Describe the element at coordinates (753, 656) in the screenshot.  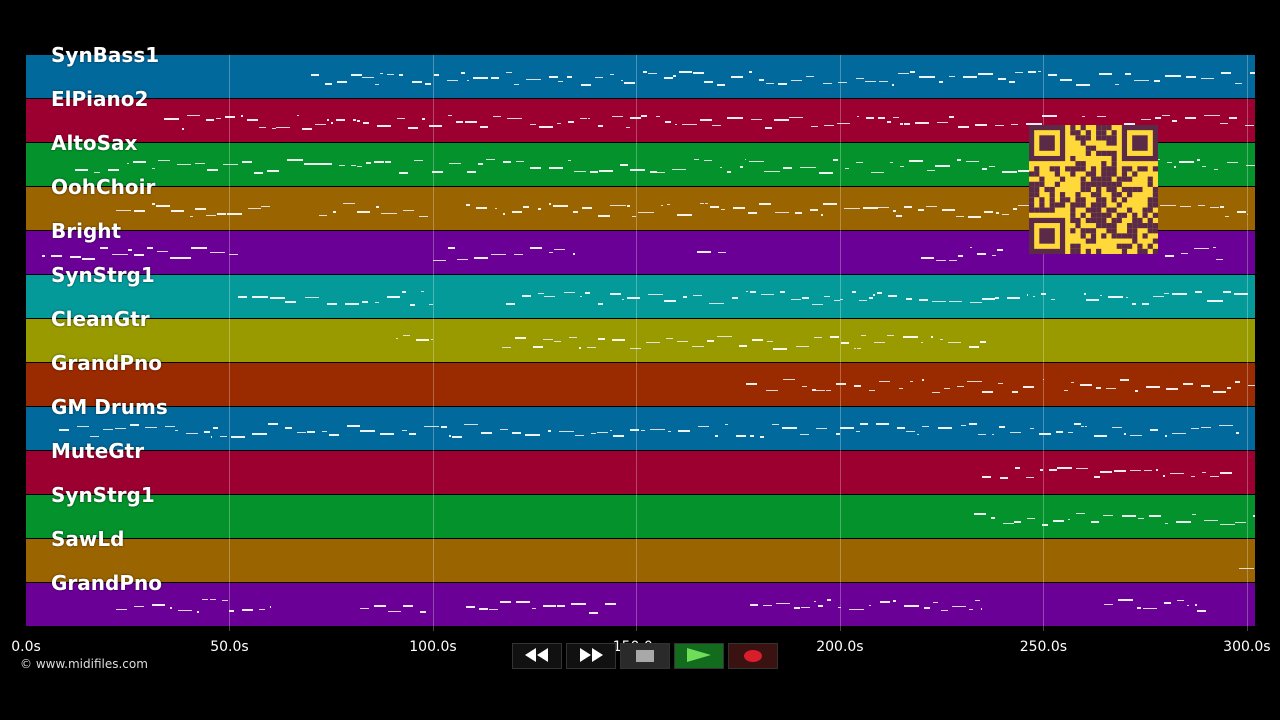
I see `record-button` at that location.